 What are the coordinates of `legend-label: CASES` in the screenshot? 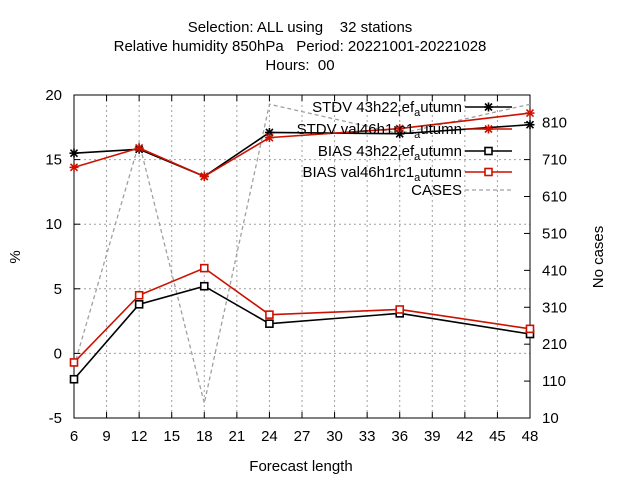 It's located at (436, 190).